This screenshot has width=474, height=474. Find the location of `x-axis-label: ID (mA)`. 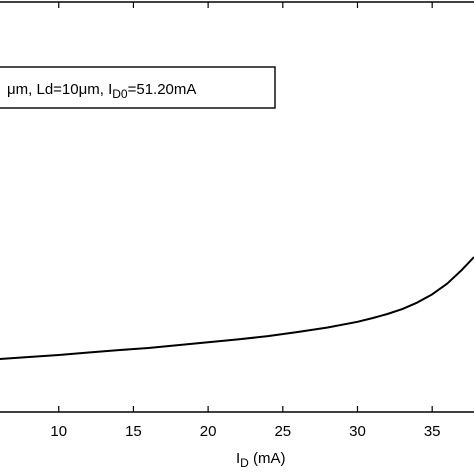

x-axis-label: ID (mA) is located at coordinates (261, 460).